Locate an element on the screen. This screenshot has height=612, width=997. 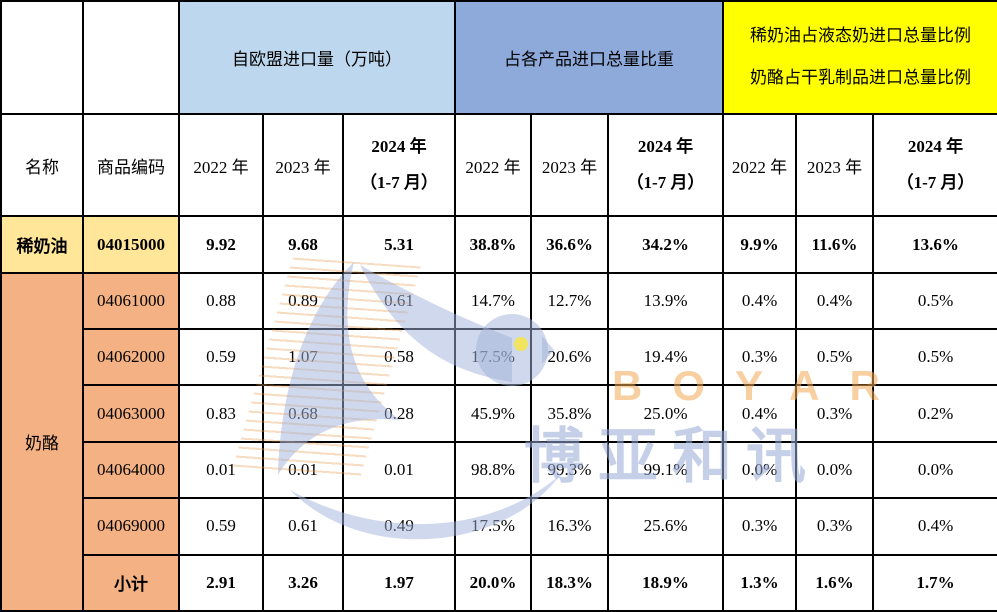
product-name-cheese: 奶酪 is located at coordinates (42, 441).